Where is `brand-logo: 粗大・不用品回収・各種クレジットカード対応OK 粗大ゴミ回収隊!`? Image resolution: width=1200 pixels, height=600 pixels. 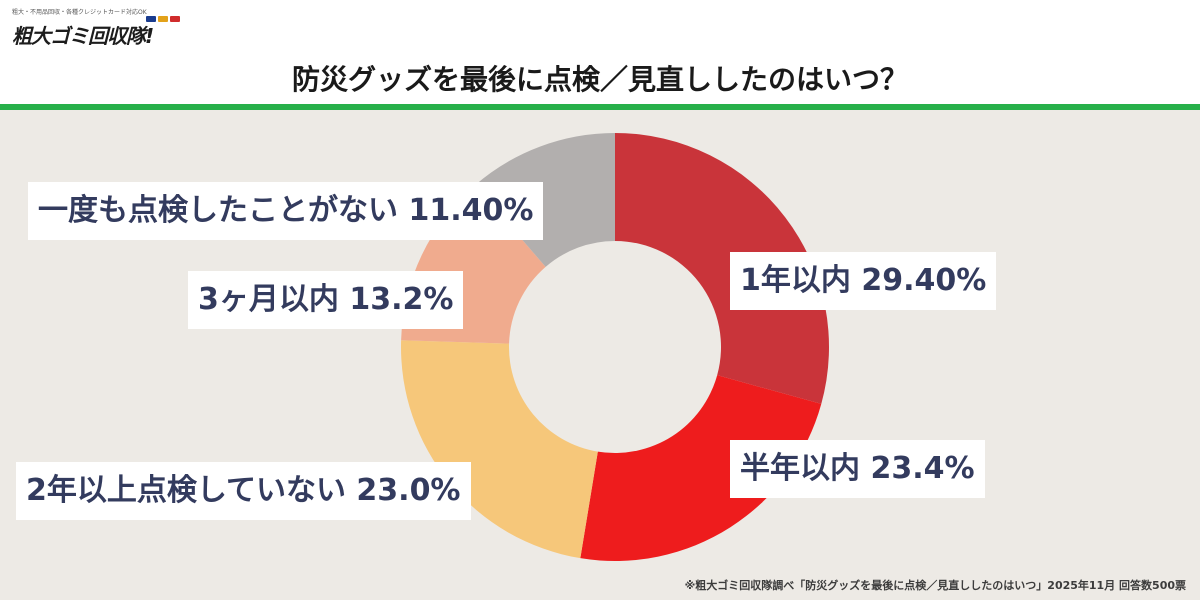
brand-logo: 粗大・不用品回収・各種クレジットカード対応OK 粗大ゴミ回収隊! is located at coordinates (108, 26).